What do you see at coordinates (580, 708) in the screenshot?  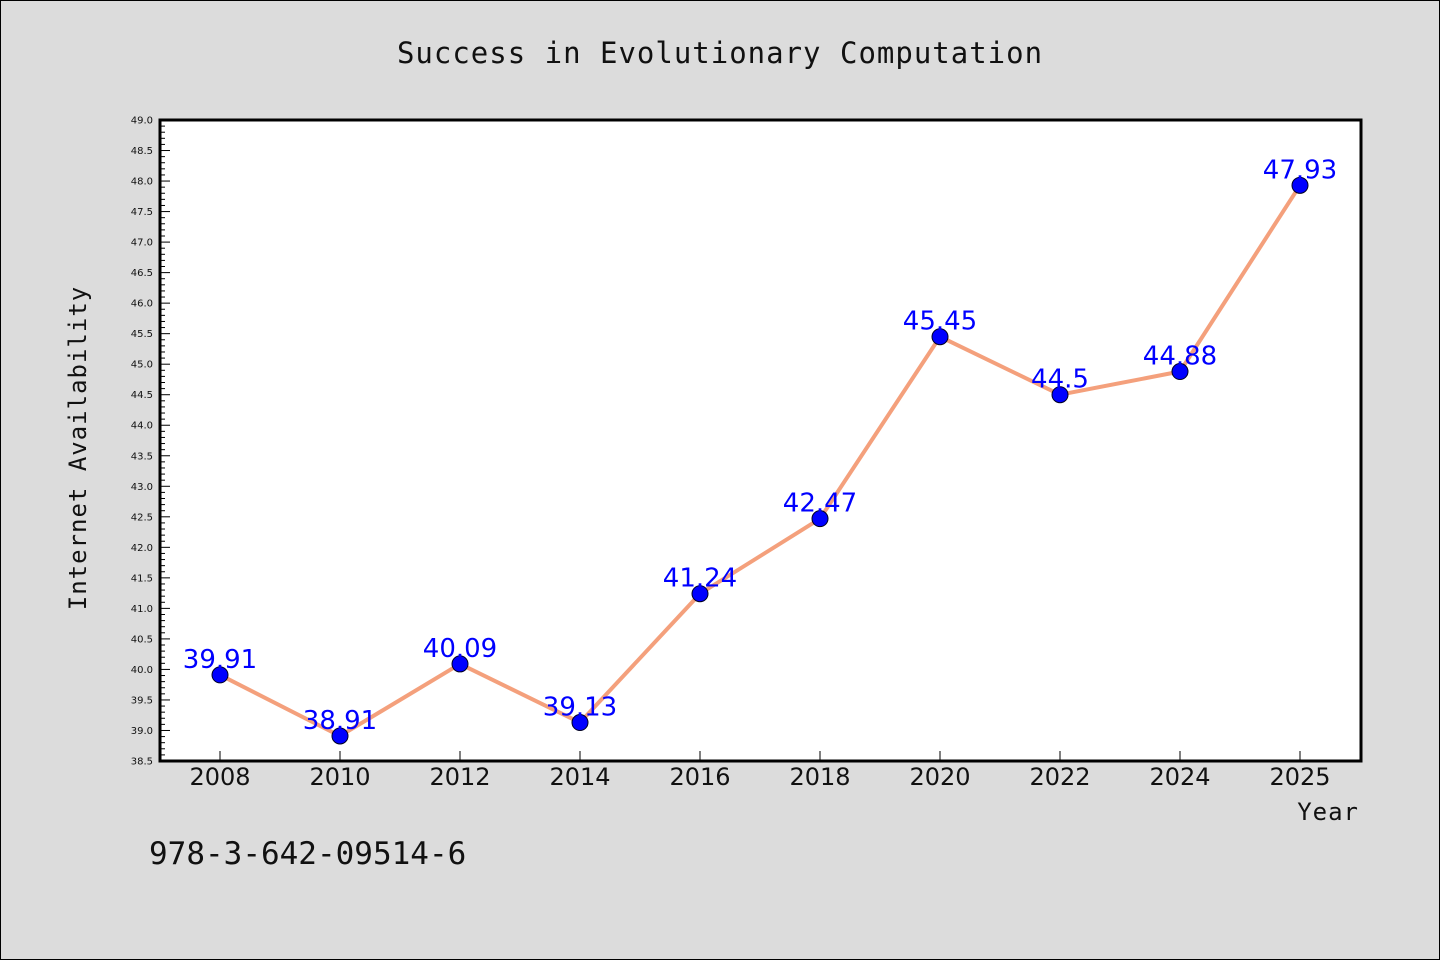 I see `data-label: 39.13` at bounding box center [580, 708].